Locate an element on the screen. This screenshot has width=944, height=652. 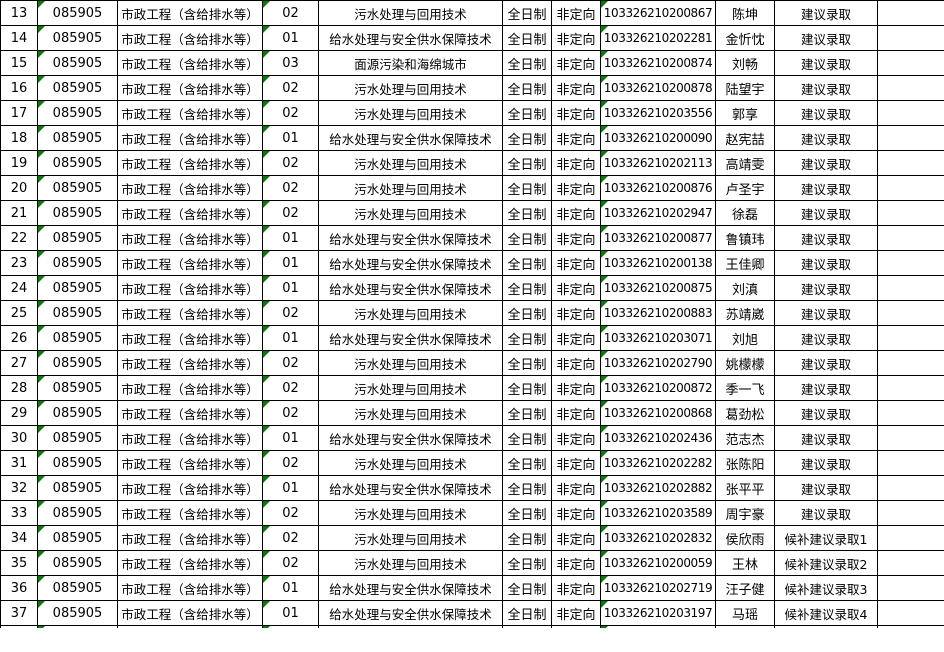
candidate-name-cell: 马瑶 is located at coordinates (745, 613).